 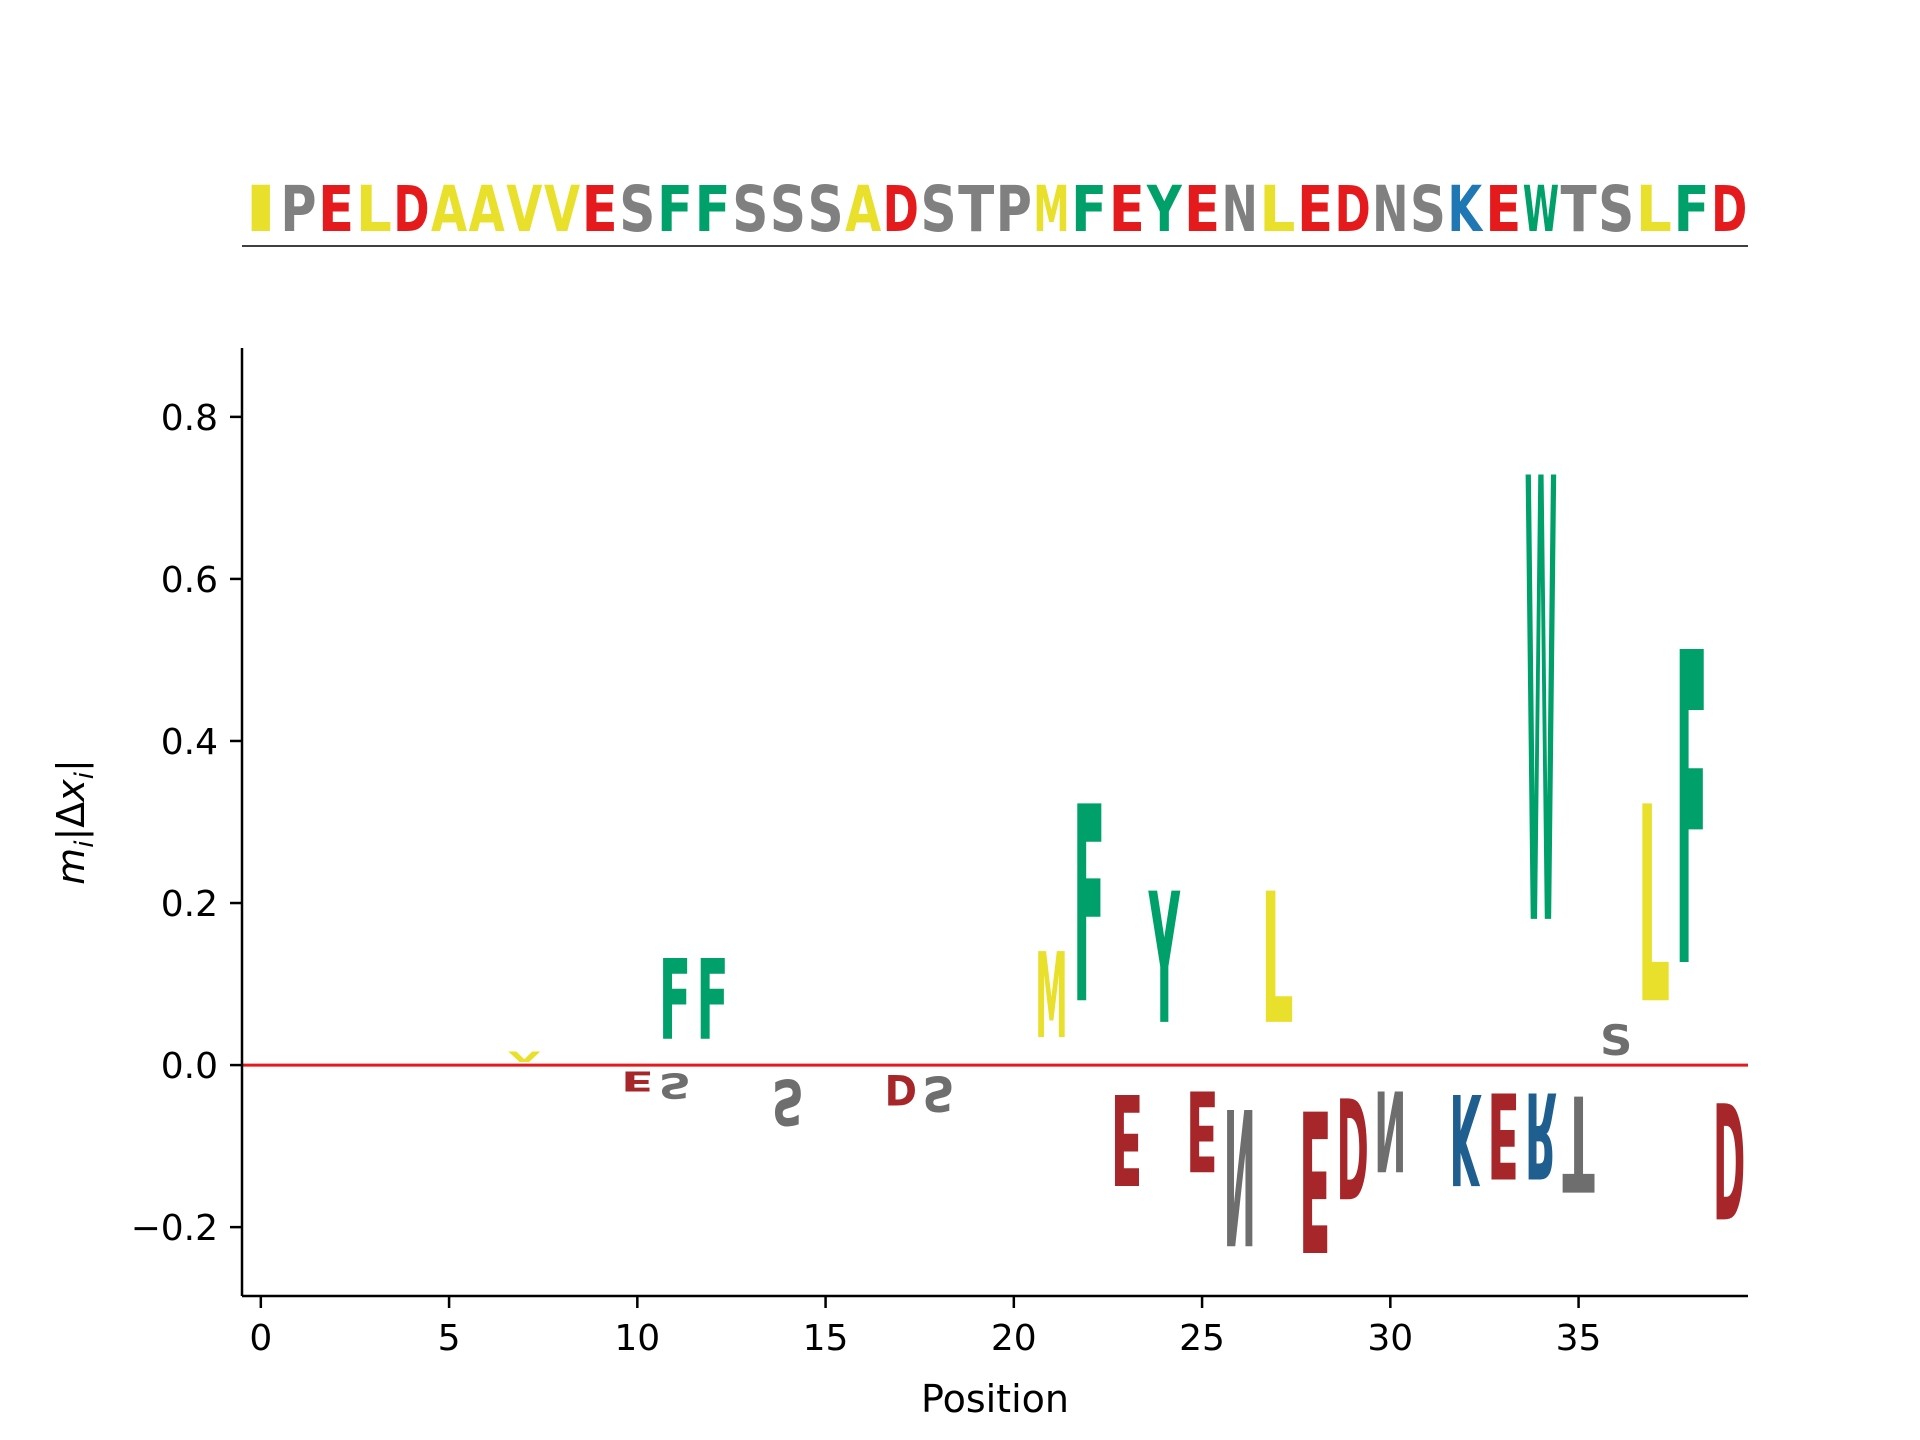 I want to click on x-tick-label: 25, so click(x=1202, y=1338).